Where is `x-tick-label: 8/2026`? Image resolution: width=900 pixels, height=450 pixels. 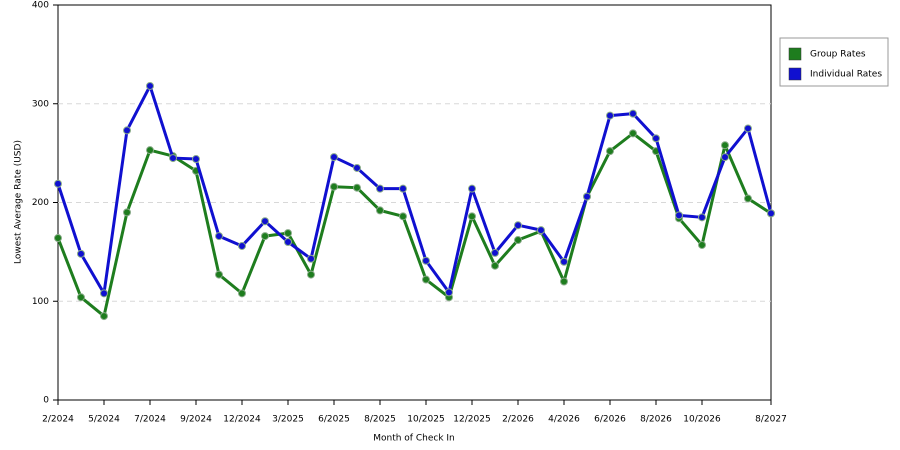 x-tick-label: 8/2026 is located at coordinates (656, 420).